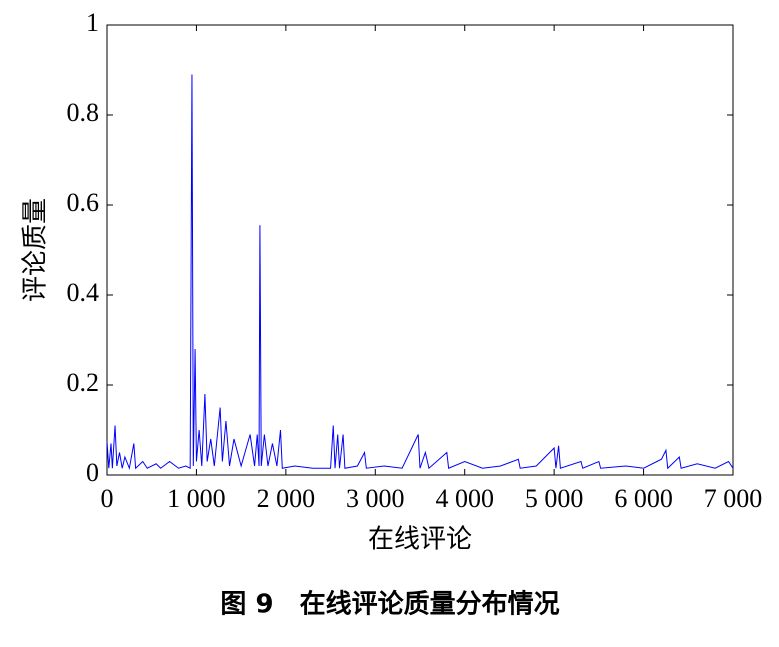 The height and width of the screenshot is (647, 779). What do you see at coordinates (83, 292) in the screenshot?
I see `y-tick-label: 0.4` at bounding box center [83, 292].